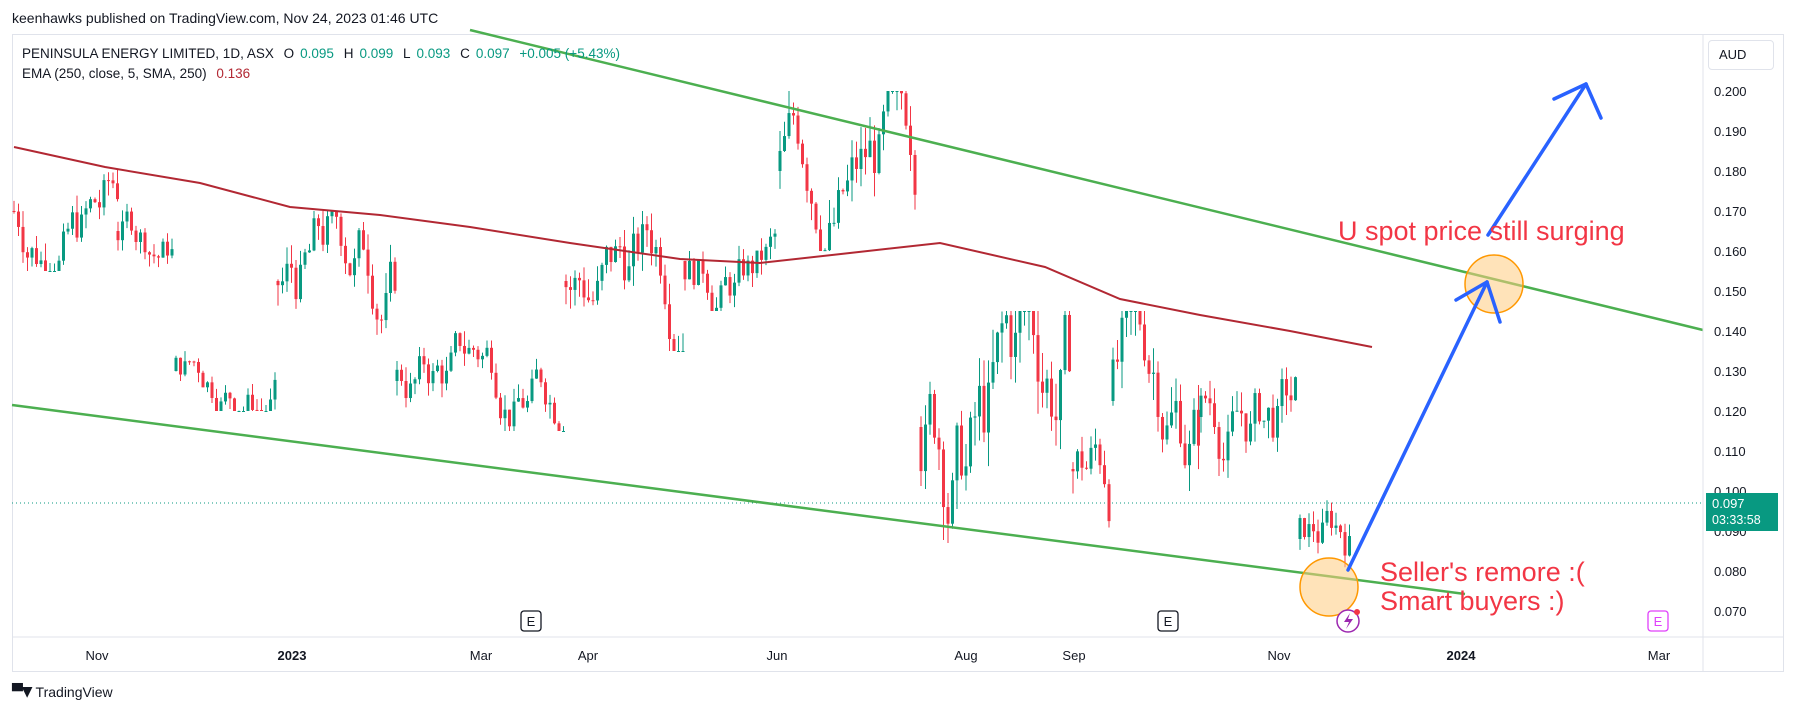 Image resolution: width=1797 pixels, height=716 pixels. Describe the element at coordinates (1577, 101) in the screenshot. I see `arrow-up-2-head` at that location.